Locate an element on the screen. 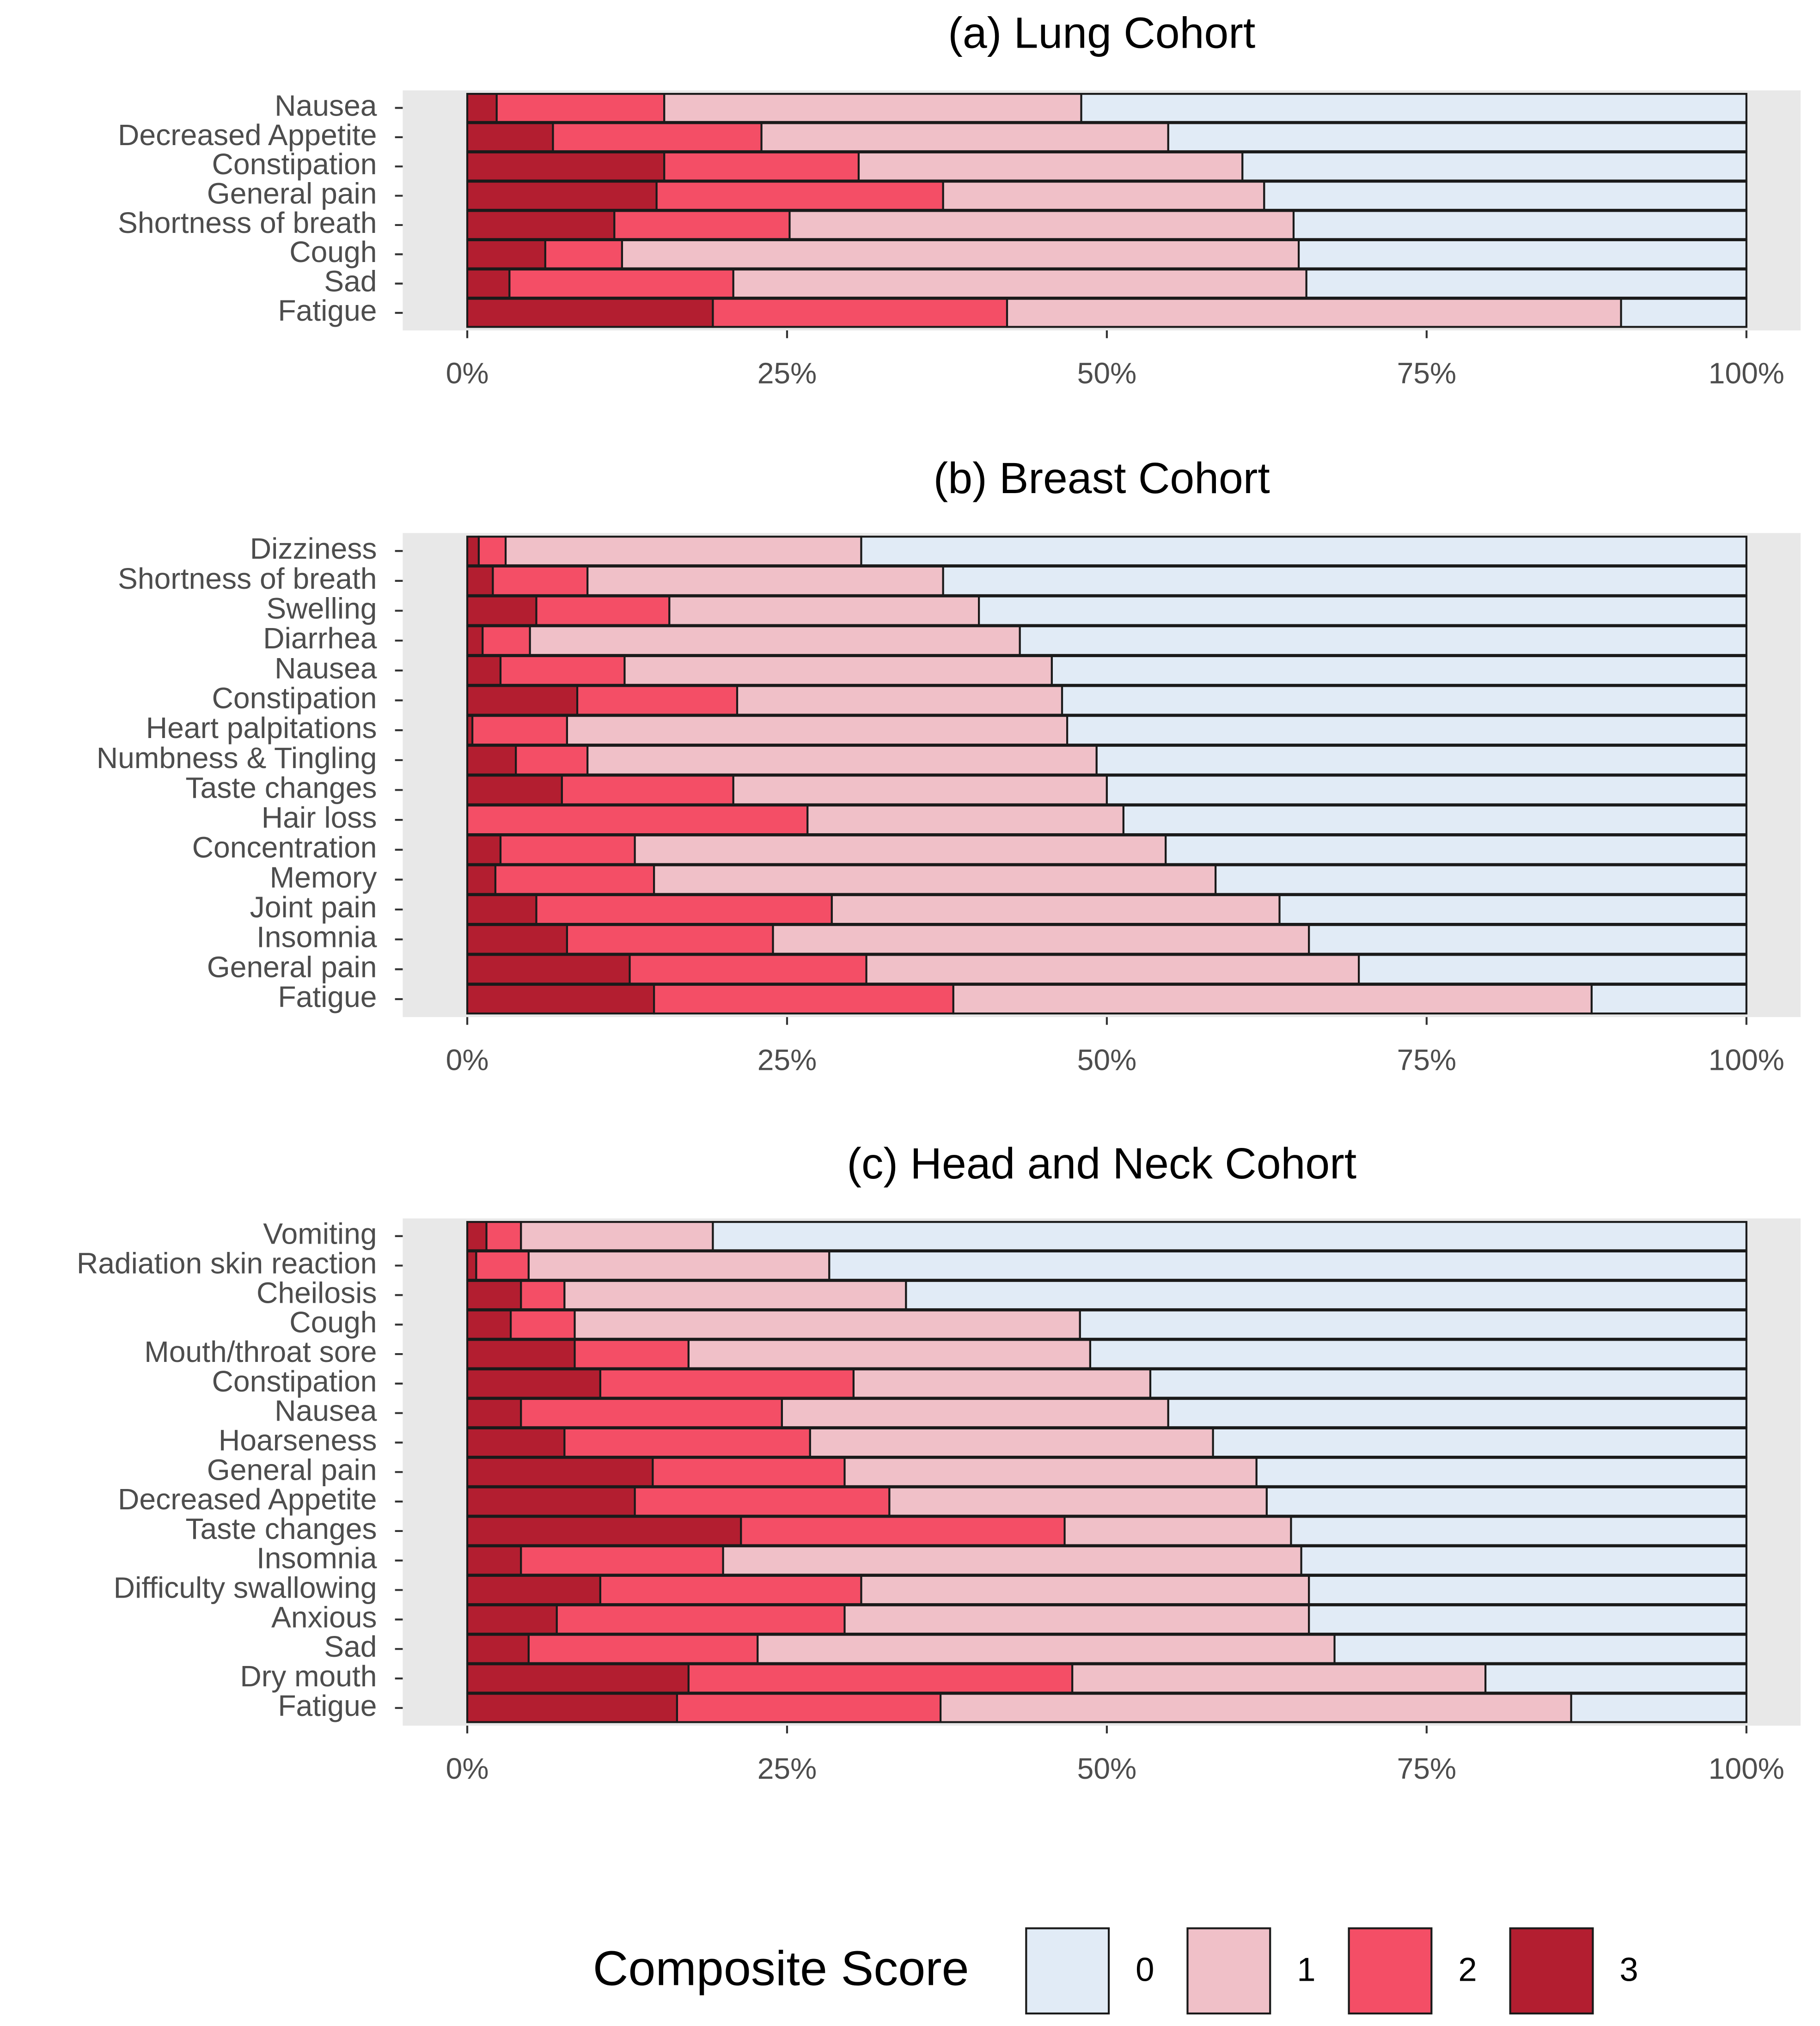 This screenshot has height=2026, width=1820. y-tick-label: Cheilosis is located at coordinates (317, 1292).